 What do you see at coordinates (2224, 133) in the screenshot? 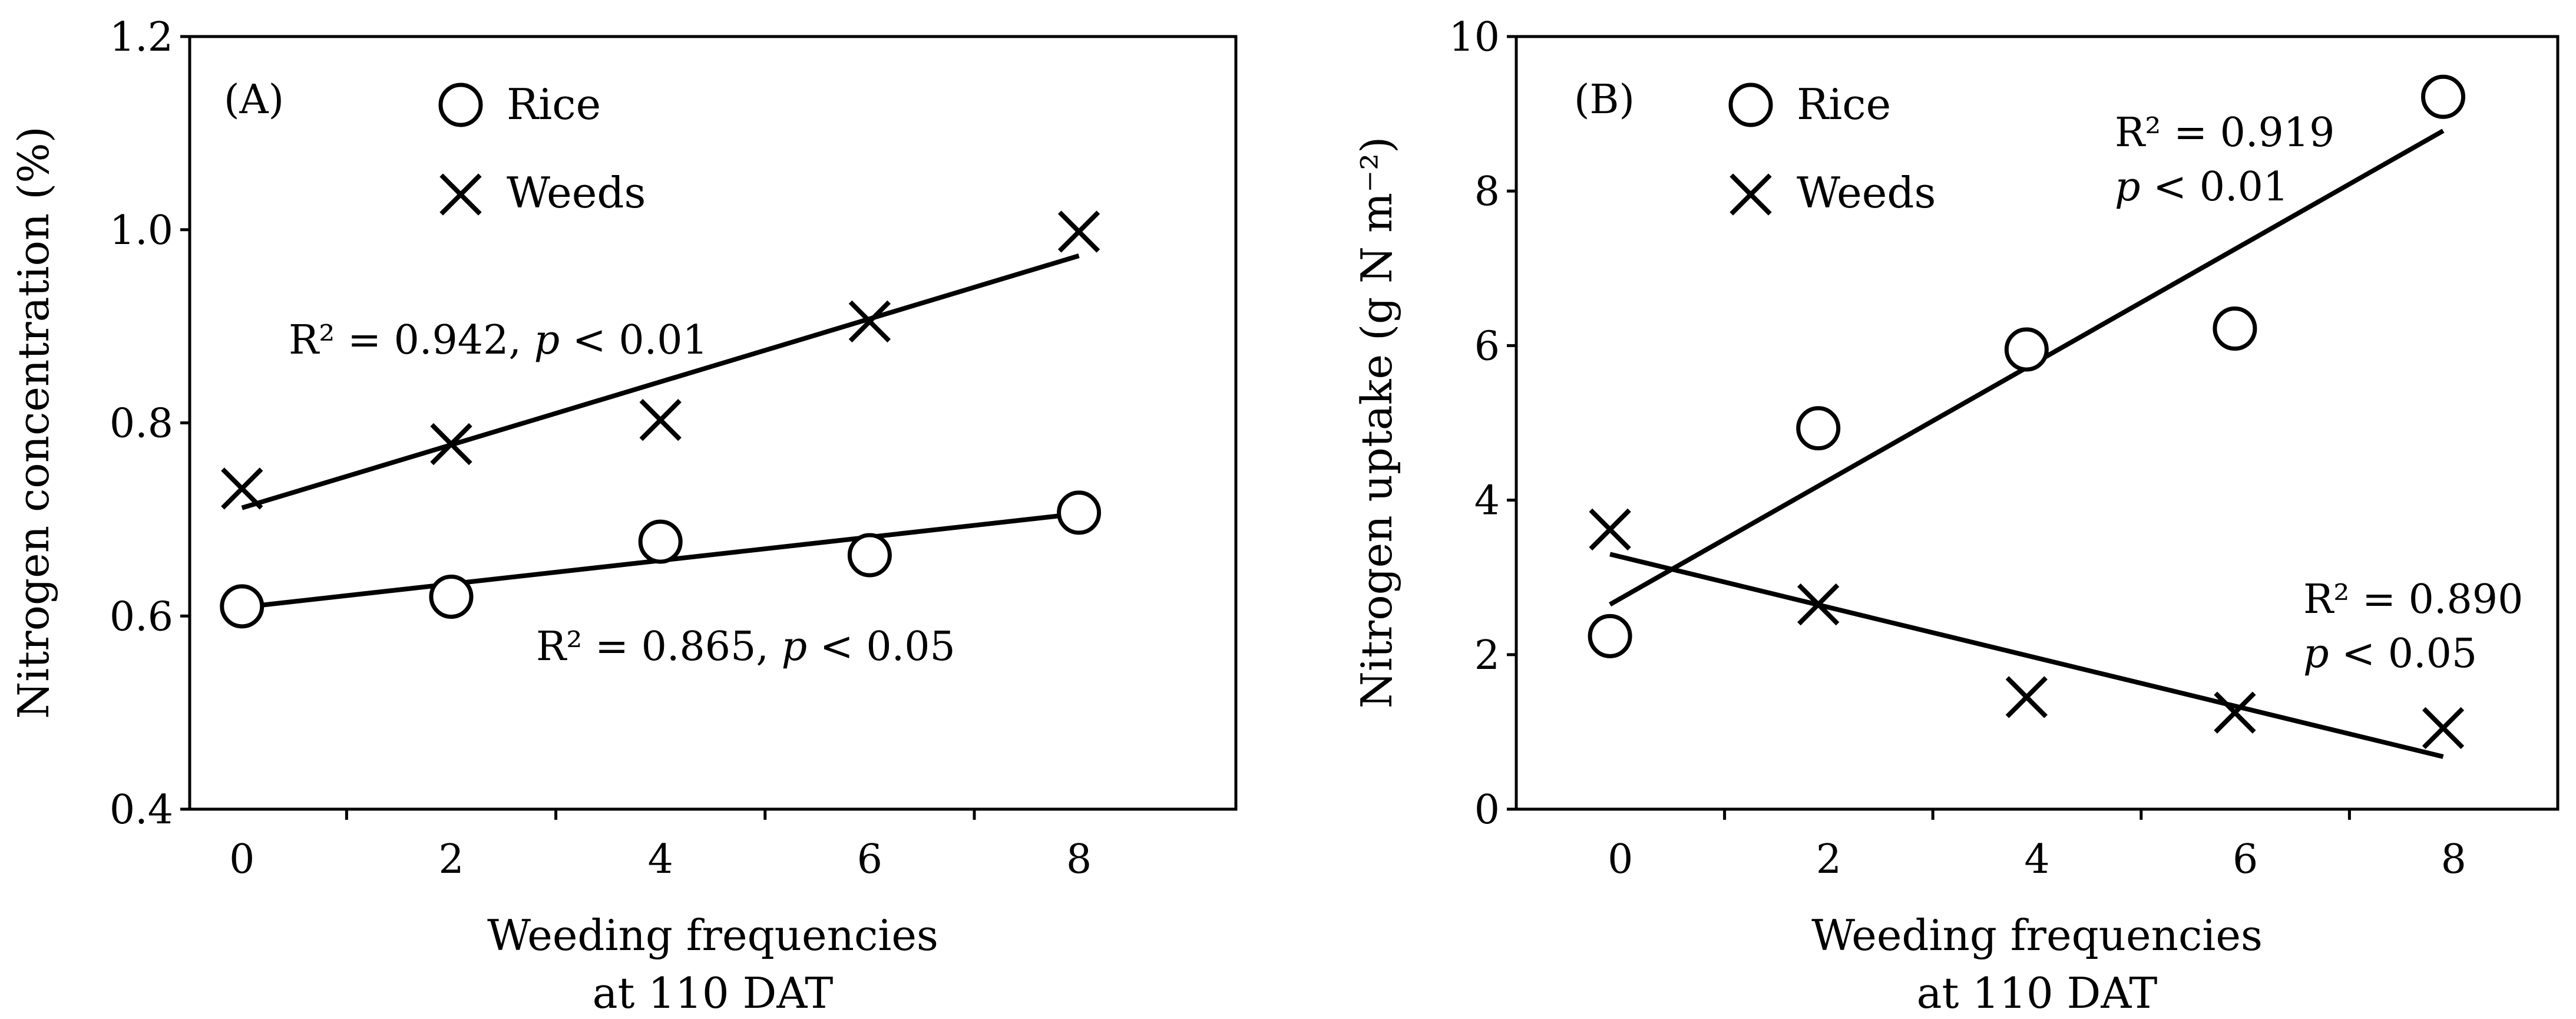
I see `regression-r2-annotation: R² = 0.919` at bounding box center [2224, 133].